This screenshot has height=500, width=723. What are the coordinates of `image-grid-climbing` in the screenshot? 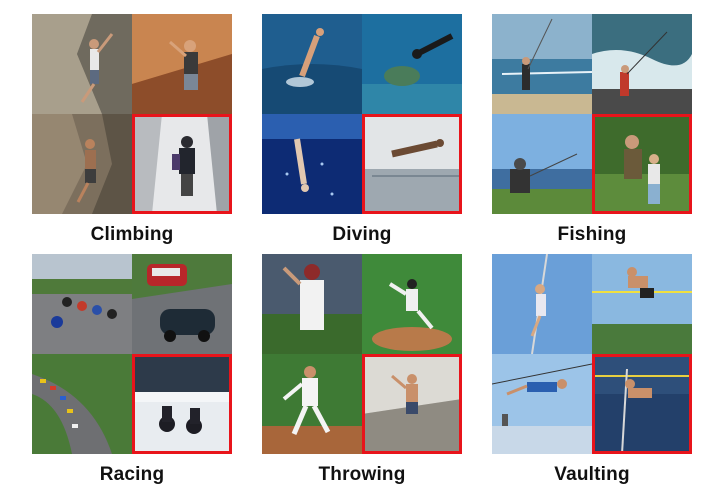 It's located at (132, 114).